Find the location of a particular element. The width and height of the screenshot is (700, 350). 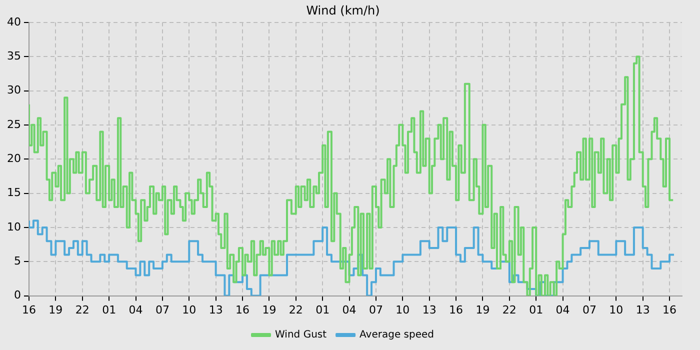

y-tick-label: 5 is located at coordinates (17, 261).